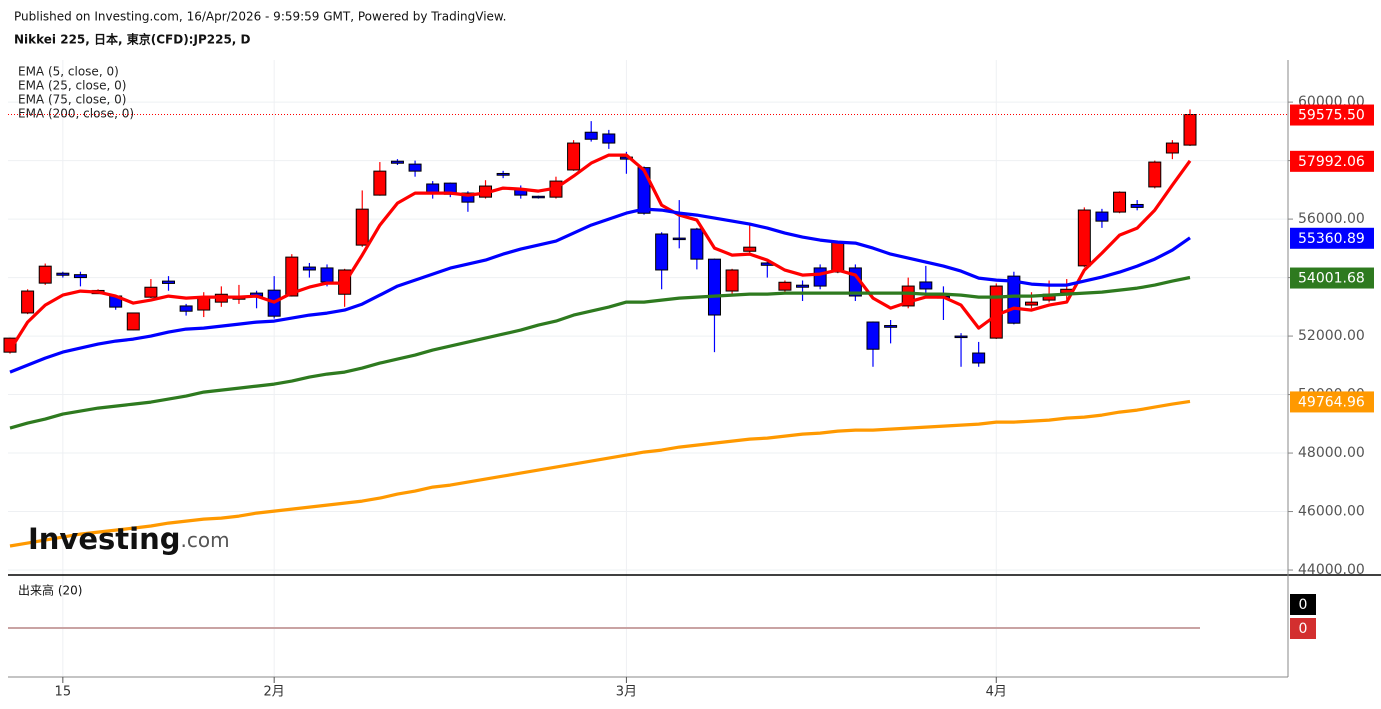 Image resolution: width=1381 pixels, height=709 pixels. I want to click on chart-title: Nikkei 225, 日本, 東京(CFD):JP225, D, so click(132, 39).